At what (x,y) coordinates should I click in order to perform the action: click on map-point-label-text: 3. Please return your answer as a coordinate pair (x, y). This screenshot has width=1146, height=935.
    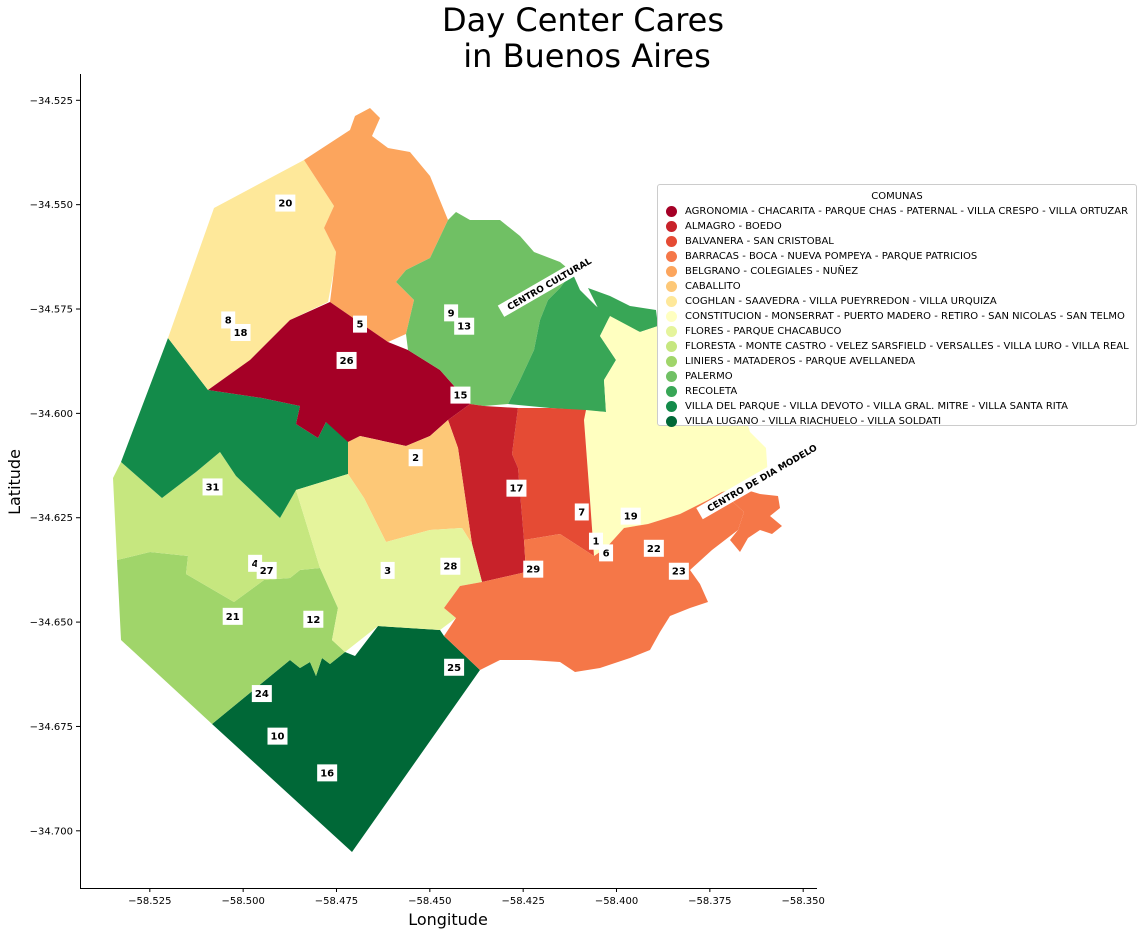
    Looking at the image, I should click on (387, 571).